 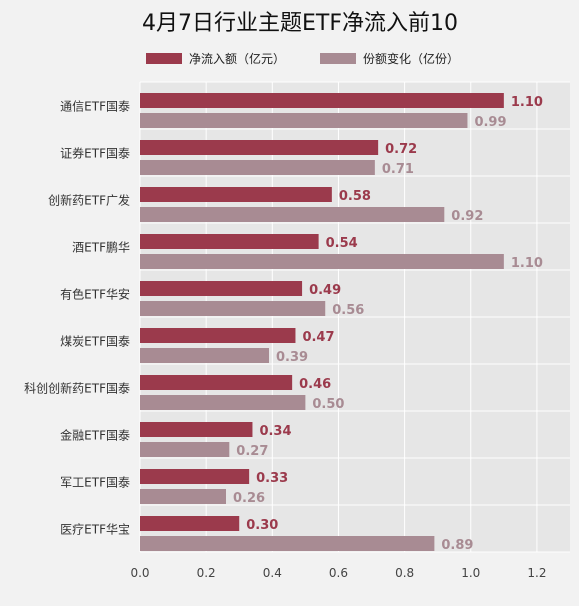 What do you see at coordinates (249, 498) in the screenshot?
I see `value-label-shares: 0.26` at bounding box center [249, 498].